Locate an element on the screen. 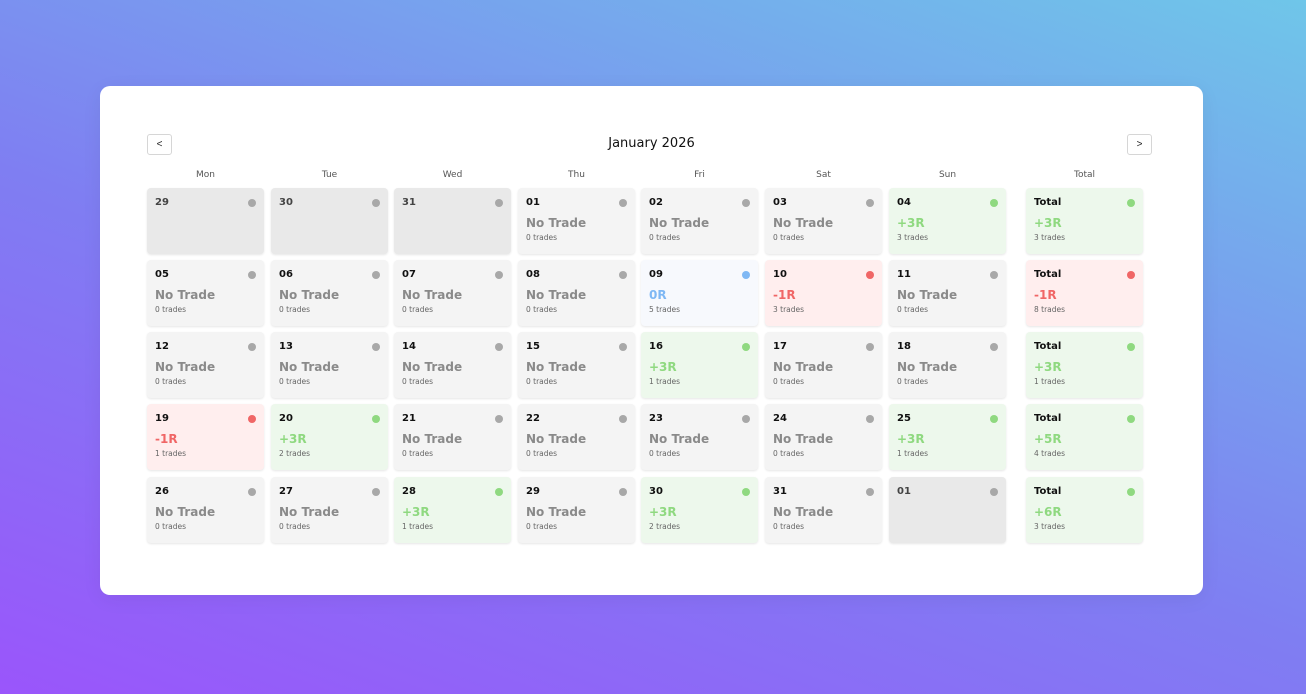 This screenshot has height=694, width=1306. weekday-label: Thu is located at coordinates (576, 175).